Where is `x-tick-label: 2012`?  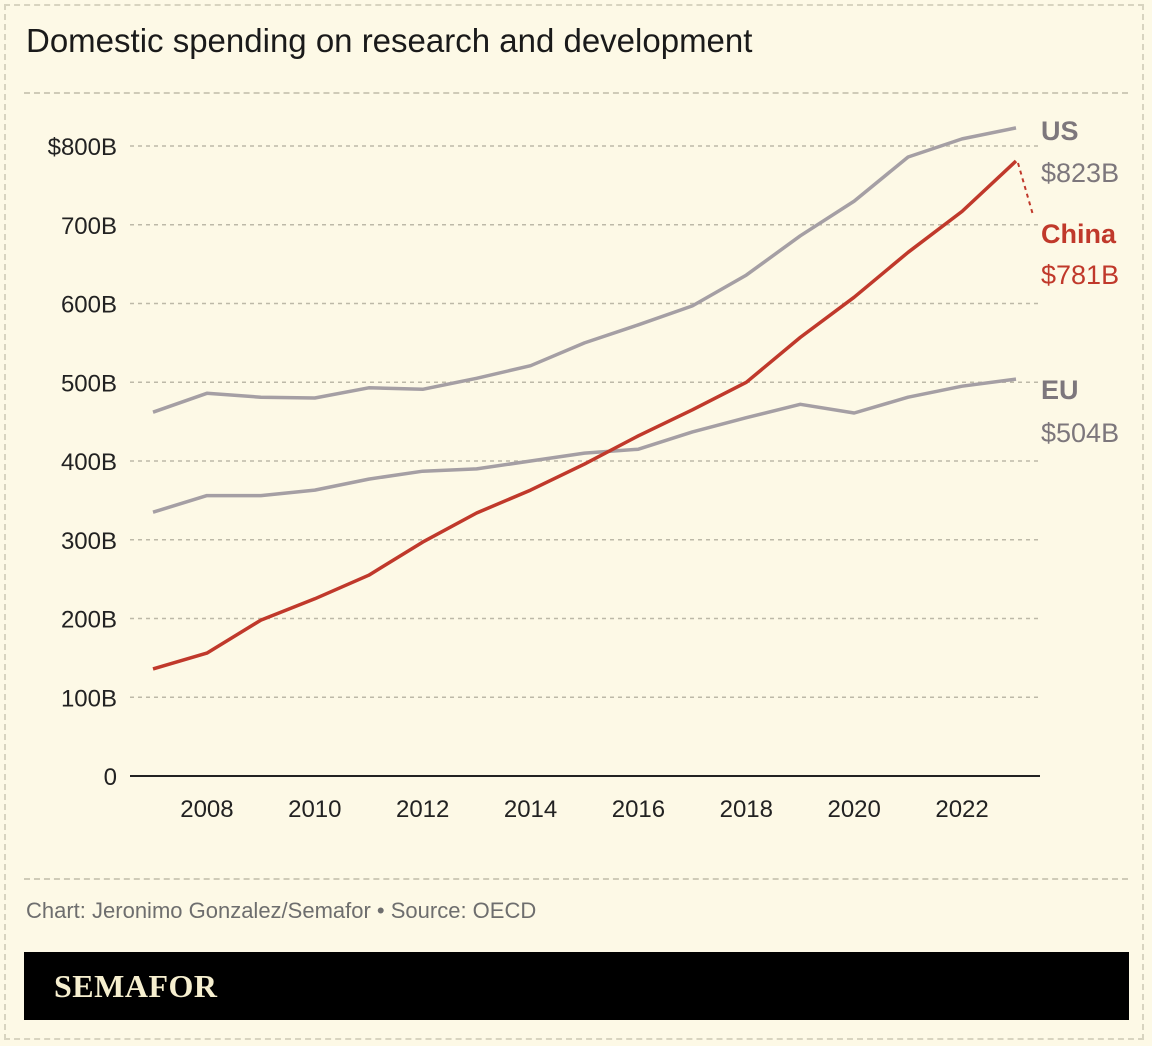 x-tick-label: 2012 is located at coordinates (422, 809).